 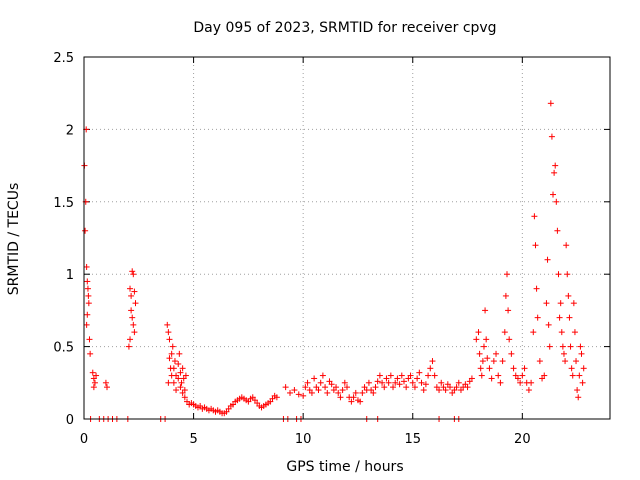 I want to click on y-axis-title: SRMTID / TECUs, so click(x=14, y=239).